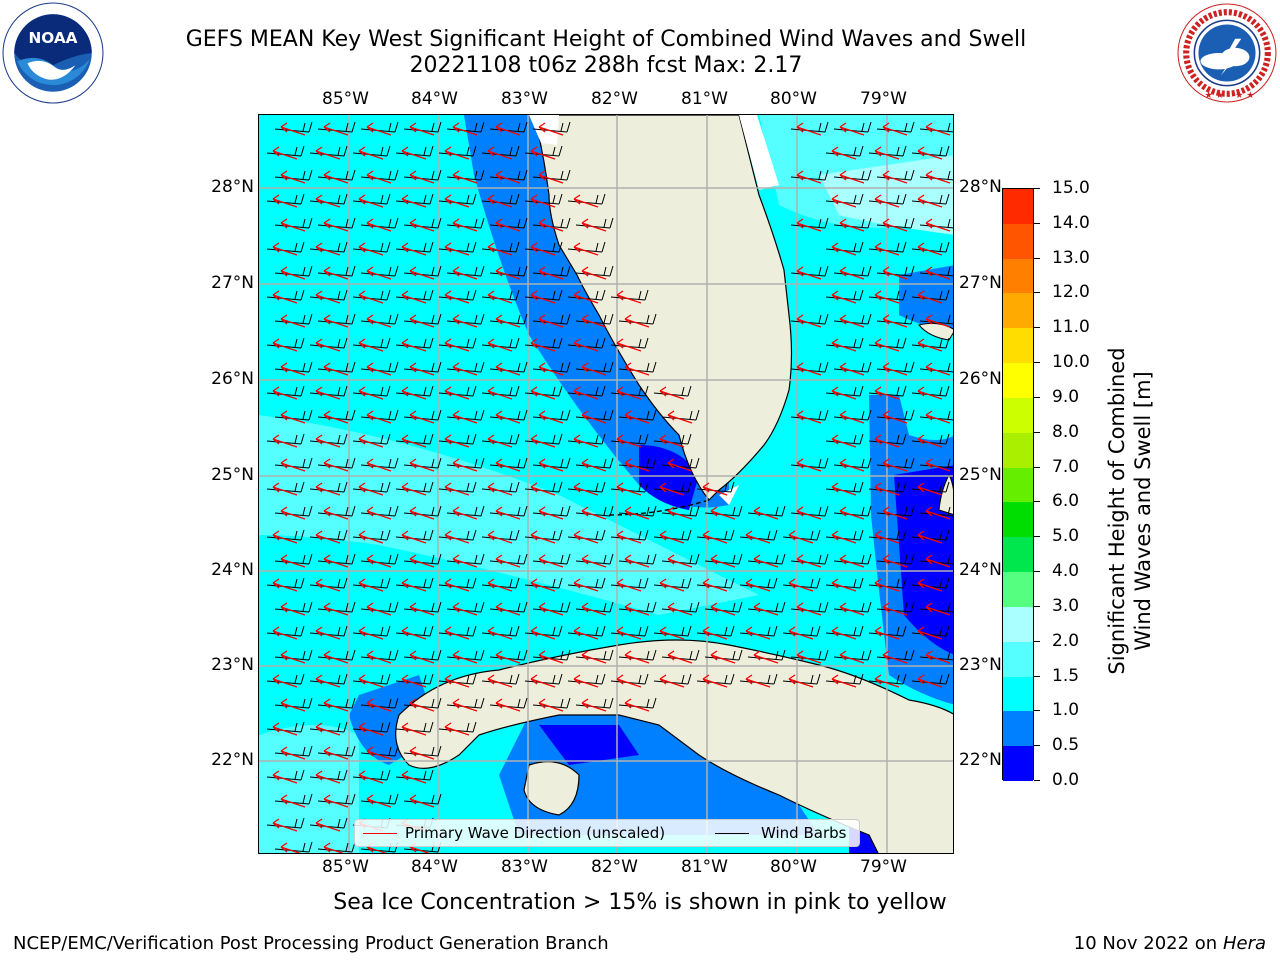 The height and width of the screenshot is (960, 1280). Describe the element at coordinates (804, 833) in the screenshot. I see `legend-wind-barbs: Wind Barbs` at that location.